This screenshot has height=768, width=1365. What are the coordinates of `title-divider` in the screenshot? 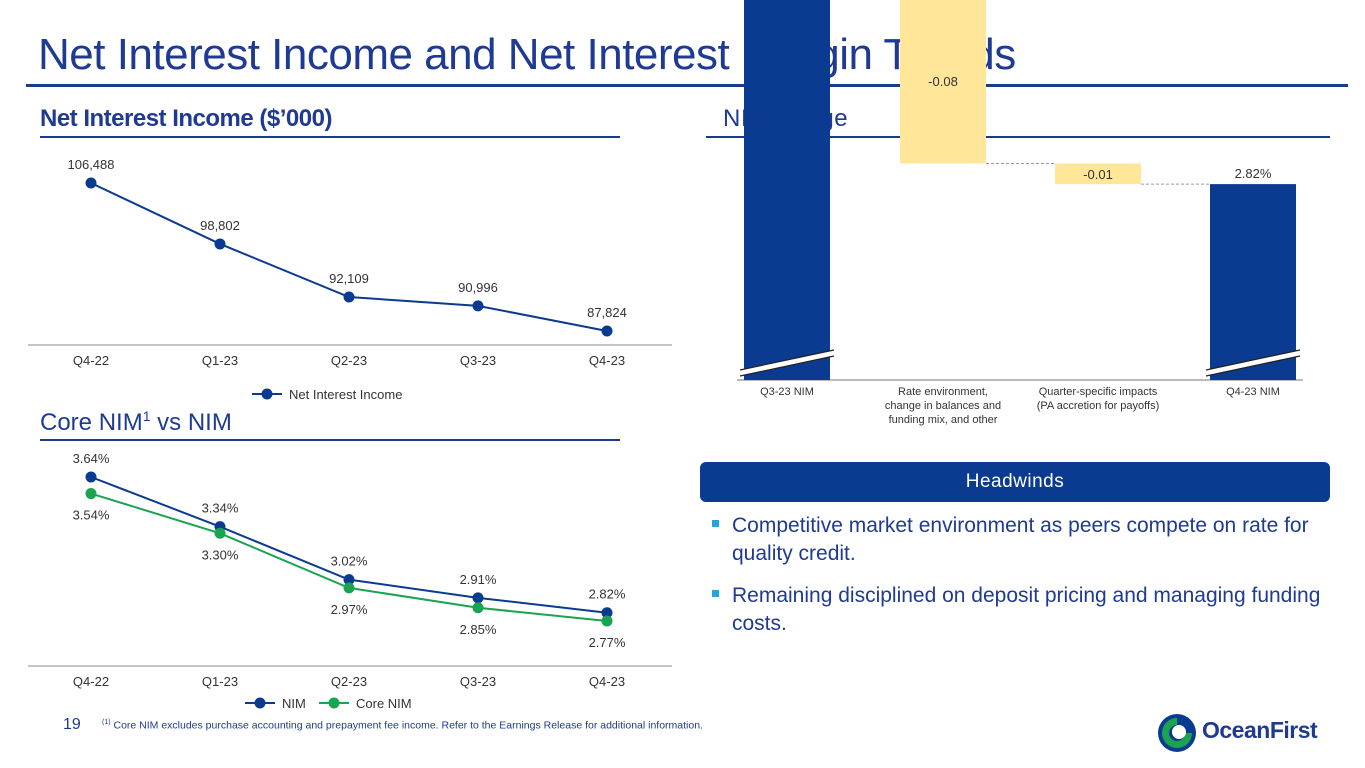 It's located at (687, 85).